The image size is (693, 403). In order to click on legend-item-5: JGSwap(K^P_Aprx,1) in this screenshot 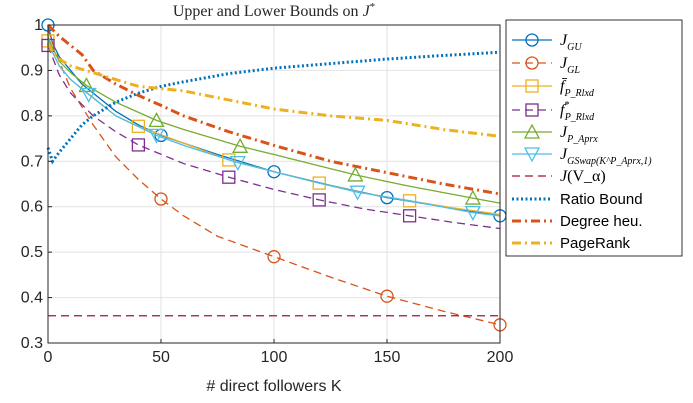, I will do `click(582, 156)`.